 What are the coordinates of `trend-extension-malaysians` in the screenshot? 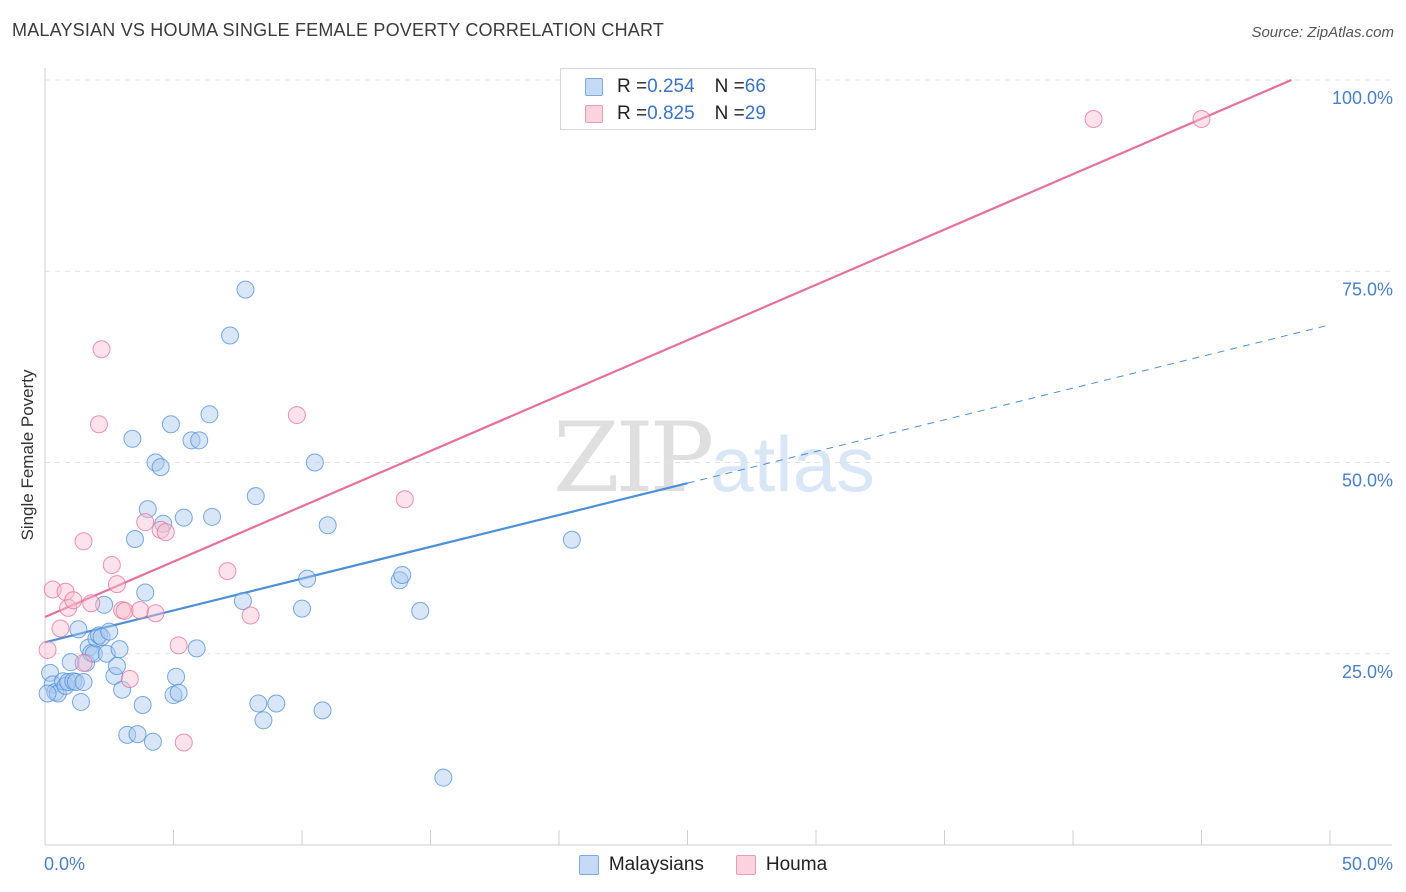 It's located at (1009, 404).